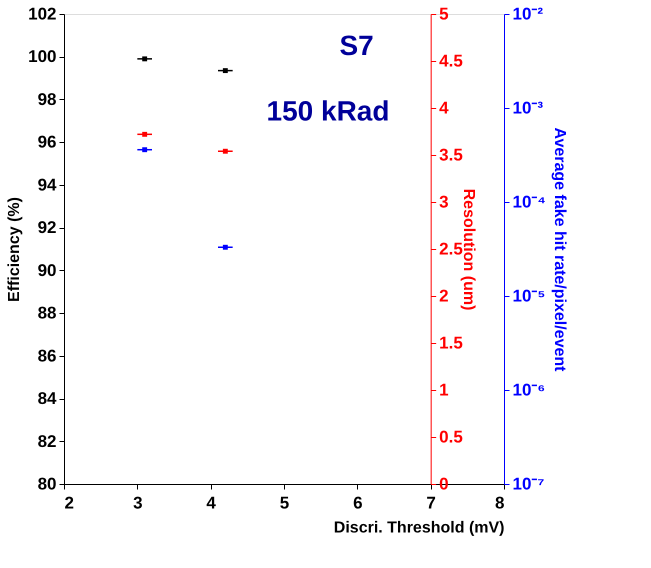  I want to click on annotation: S7, so click(356, 45).